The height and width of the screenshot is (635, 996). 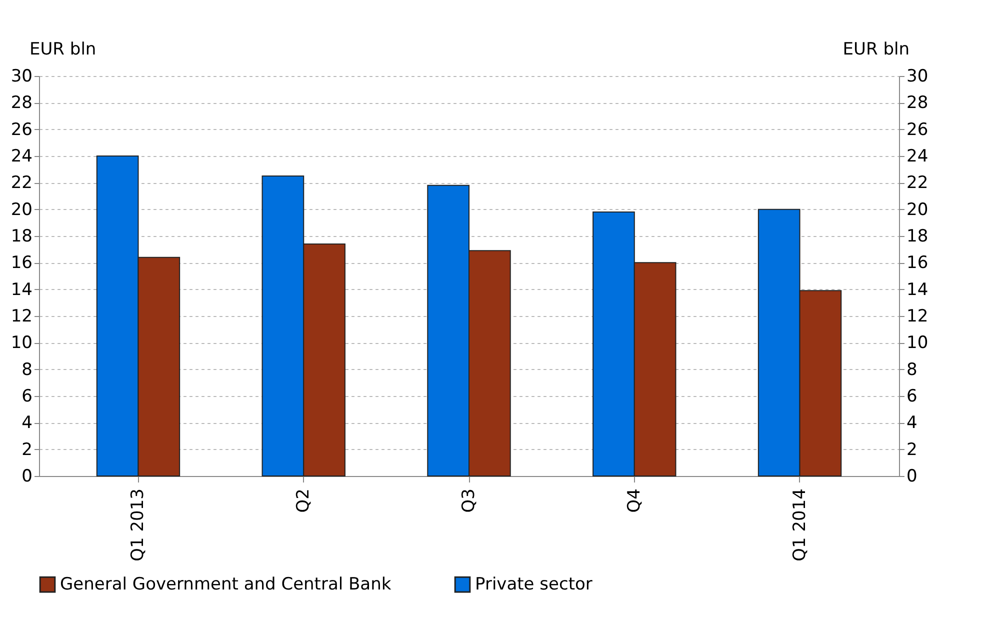 I want to click on y-tick-label: 24, so click(x=21, y=156).